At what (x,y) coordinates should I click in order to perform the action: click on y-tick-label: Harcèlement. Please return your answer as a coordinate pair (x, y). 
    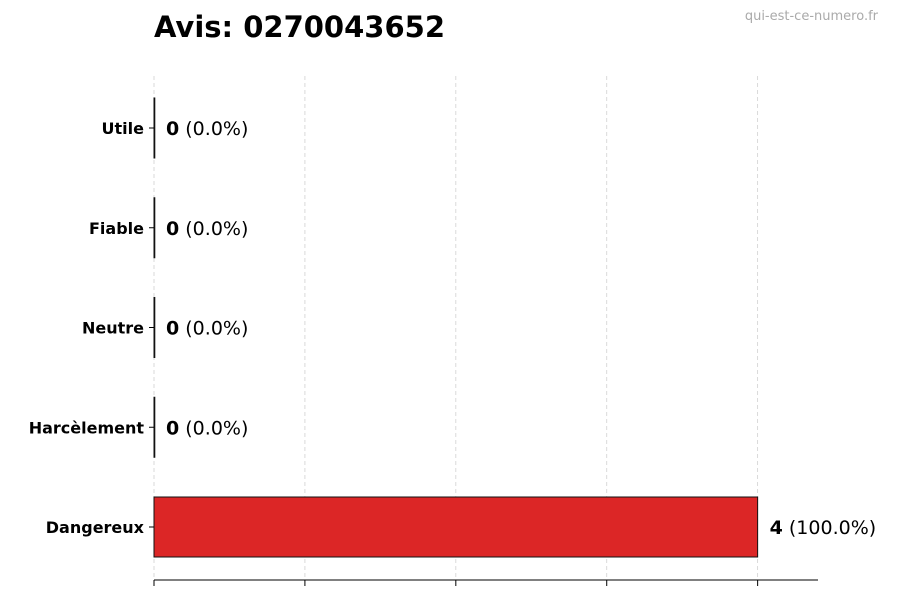
    Looking at the image, I should click on (87, 427).